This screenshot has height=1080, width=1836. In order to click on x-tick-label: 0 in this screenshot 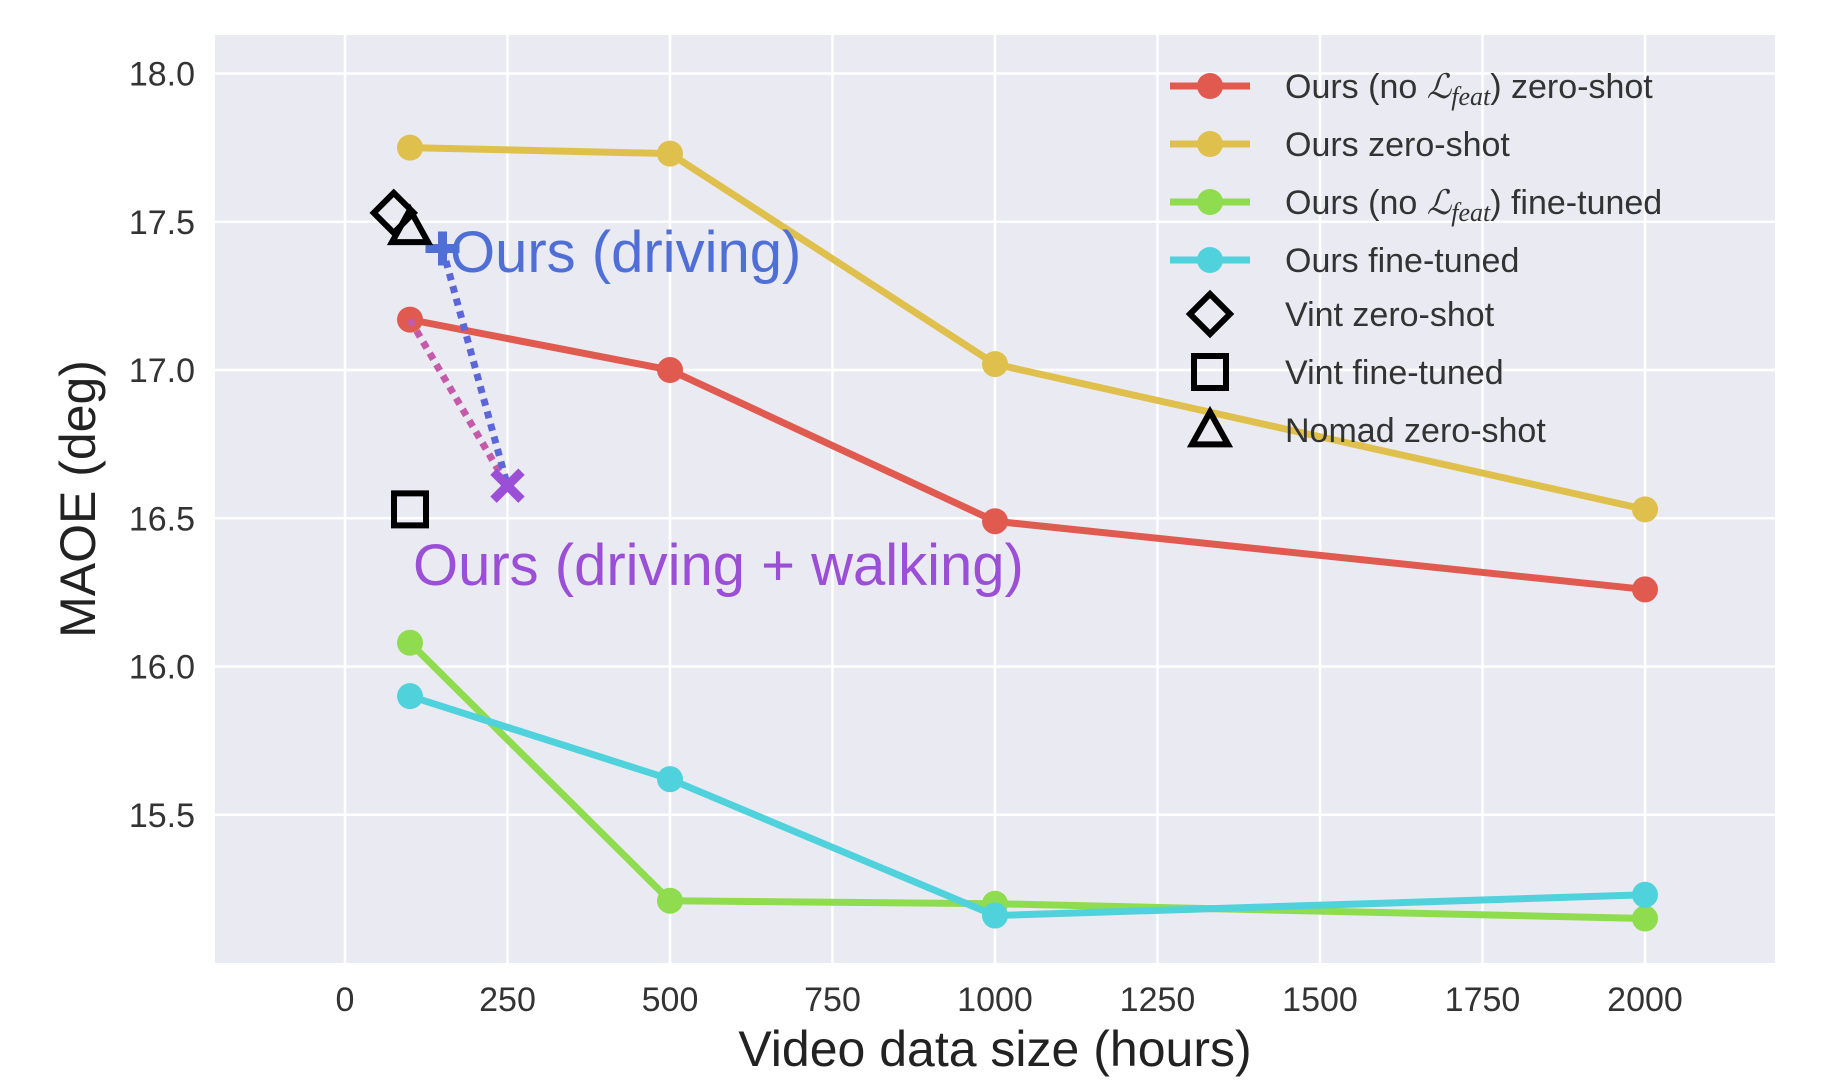, I will do `click(345, 1000)`.